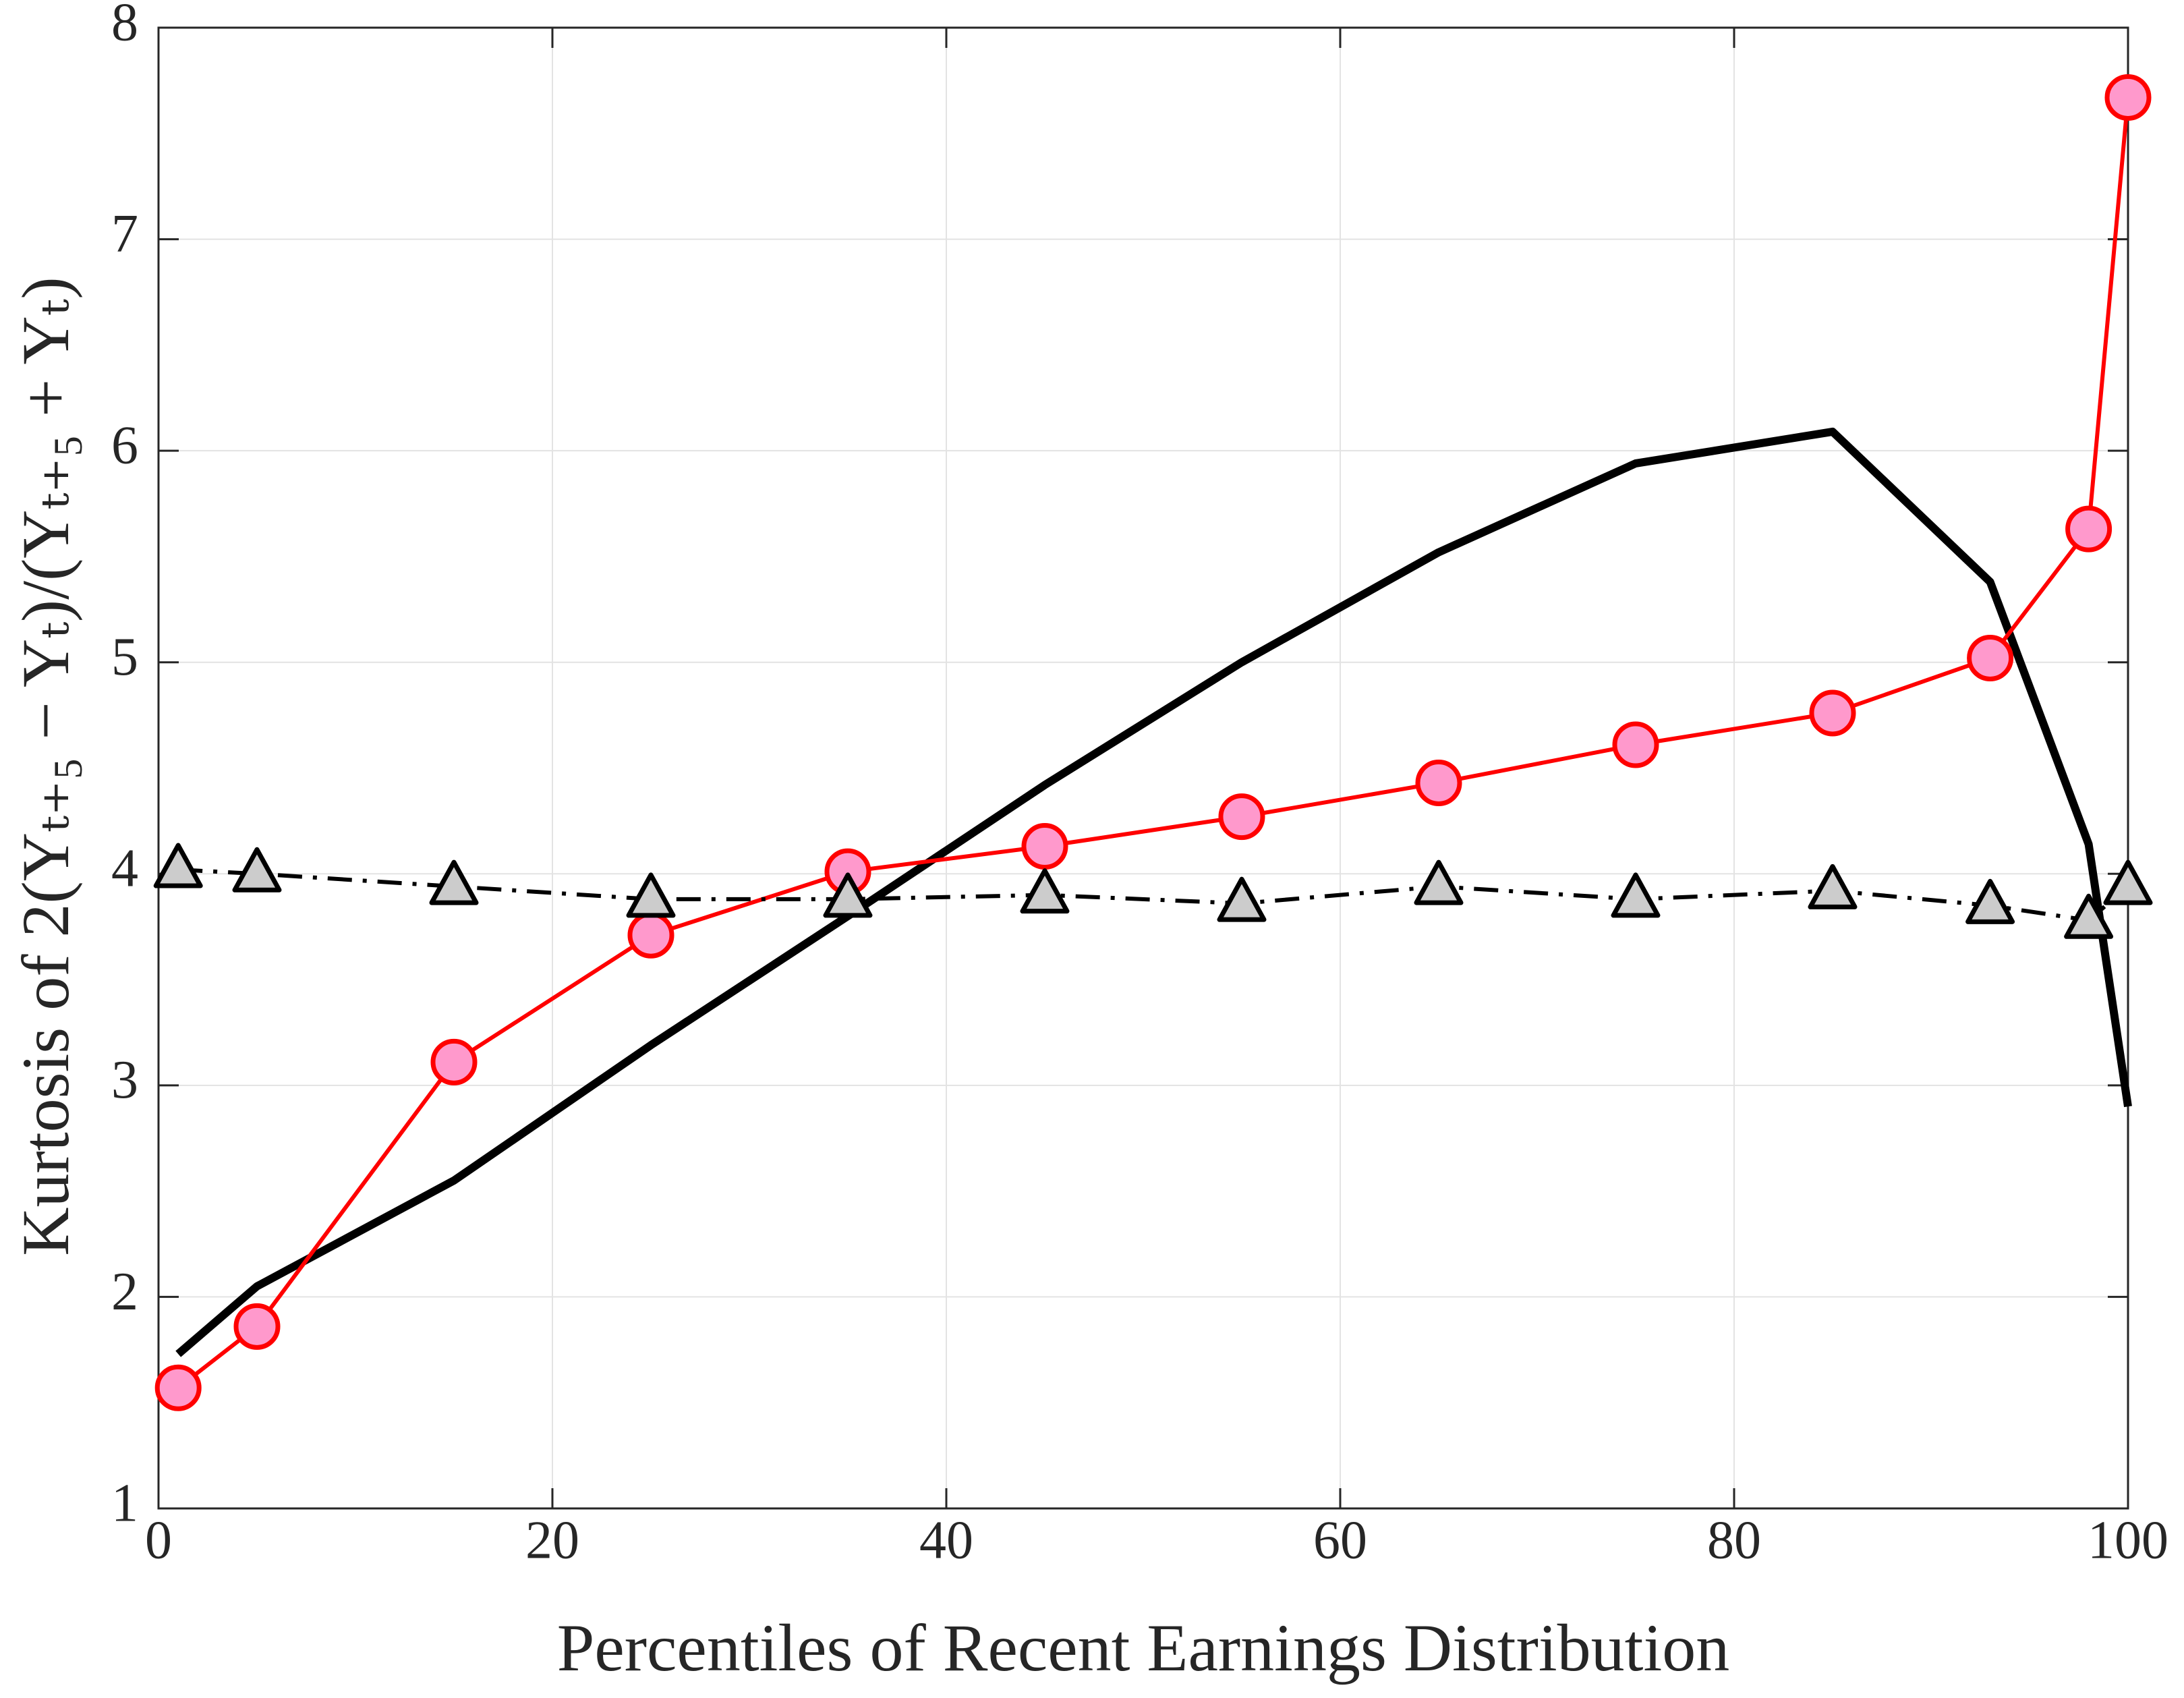 Image resolution: width=2184 pixels, height=1698 pixels. What do you see at coordinates (124, 657) in the screenshot?
I see `y-tick-label: 5` at bounding box center [124, 657].